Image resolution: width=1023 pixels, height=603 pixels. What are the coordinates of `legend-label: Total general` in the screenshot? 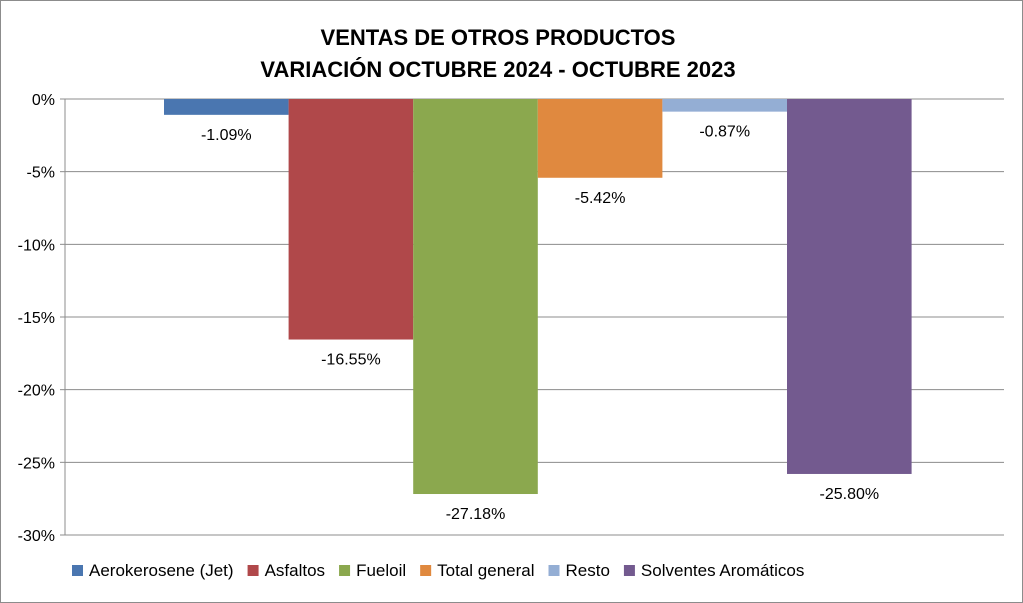 It's located at (485, 570).